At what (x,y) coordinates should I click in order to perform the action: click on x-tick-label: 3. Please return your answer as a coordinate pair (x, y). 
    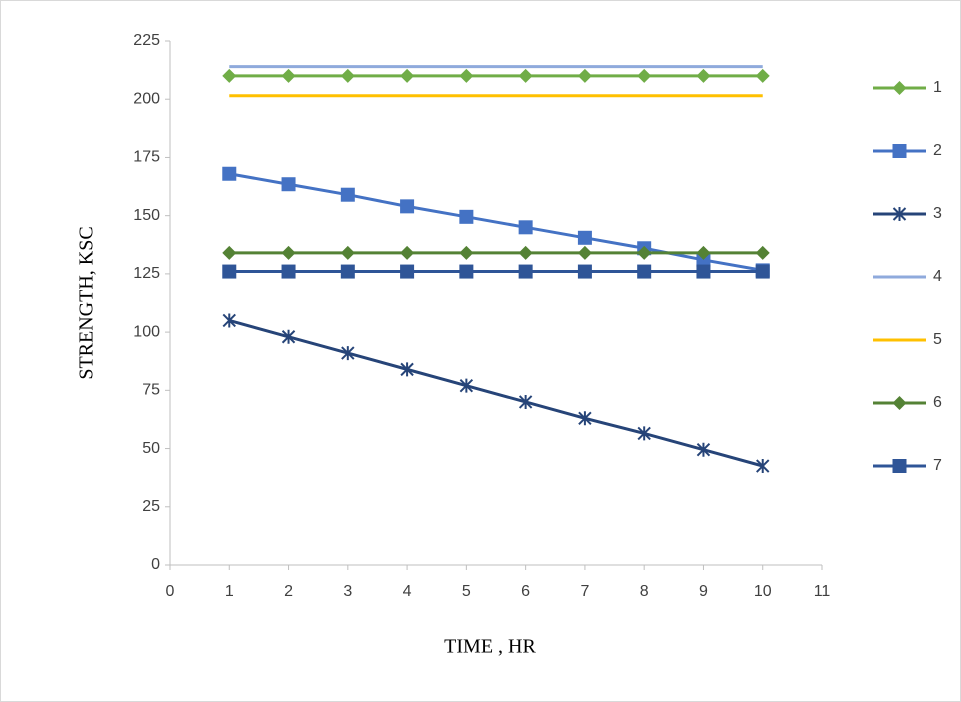
    Looking at the image, I should click on (347, 591).